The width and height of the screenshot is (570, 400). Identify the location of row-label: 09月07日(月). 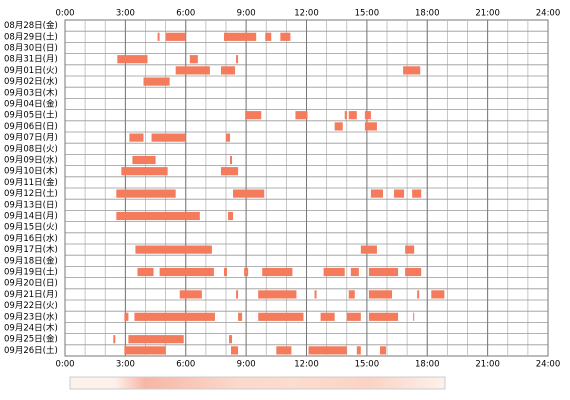
(31, 138).